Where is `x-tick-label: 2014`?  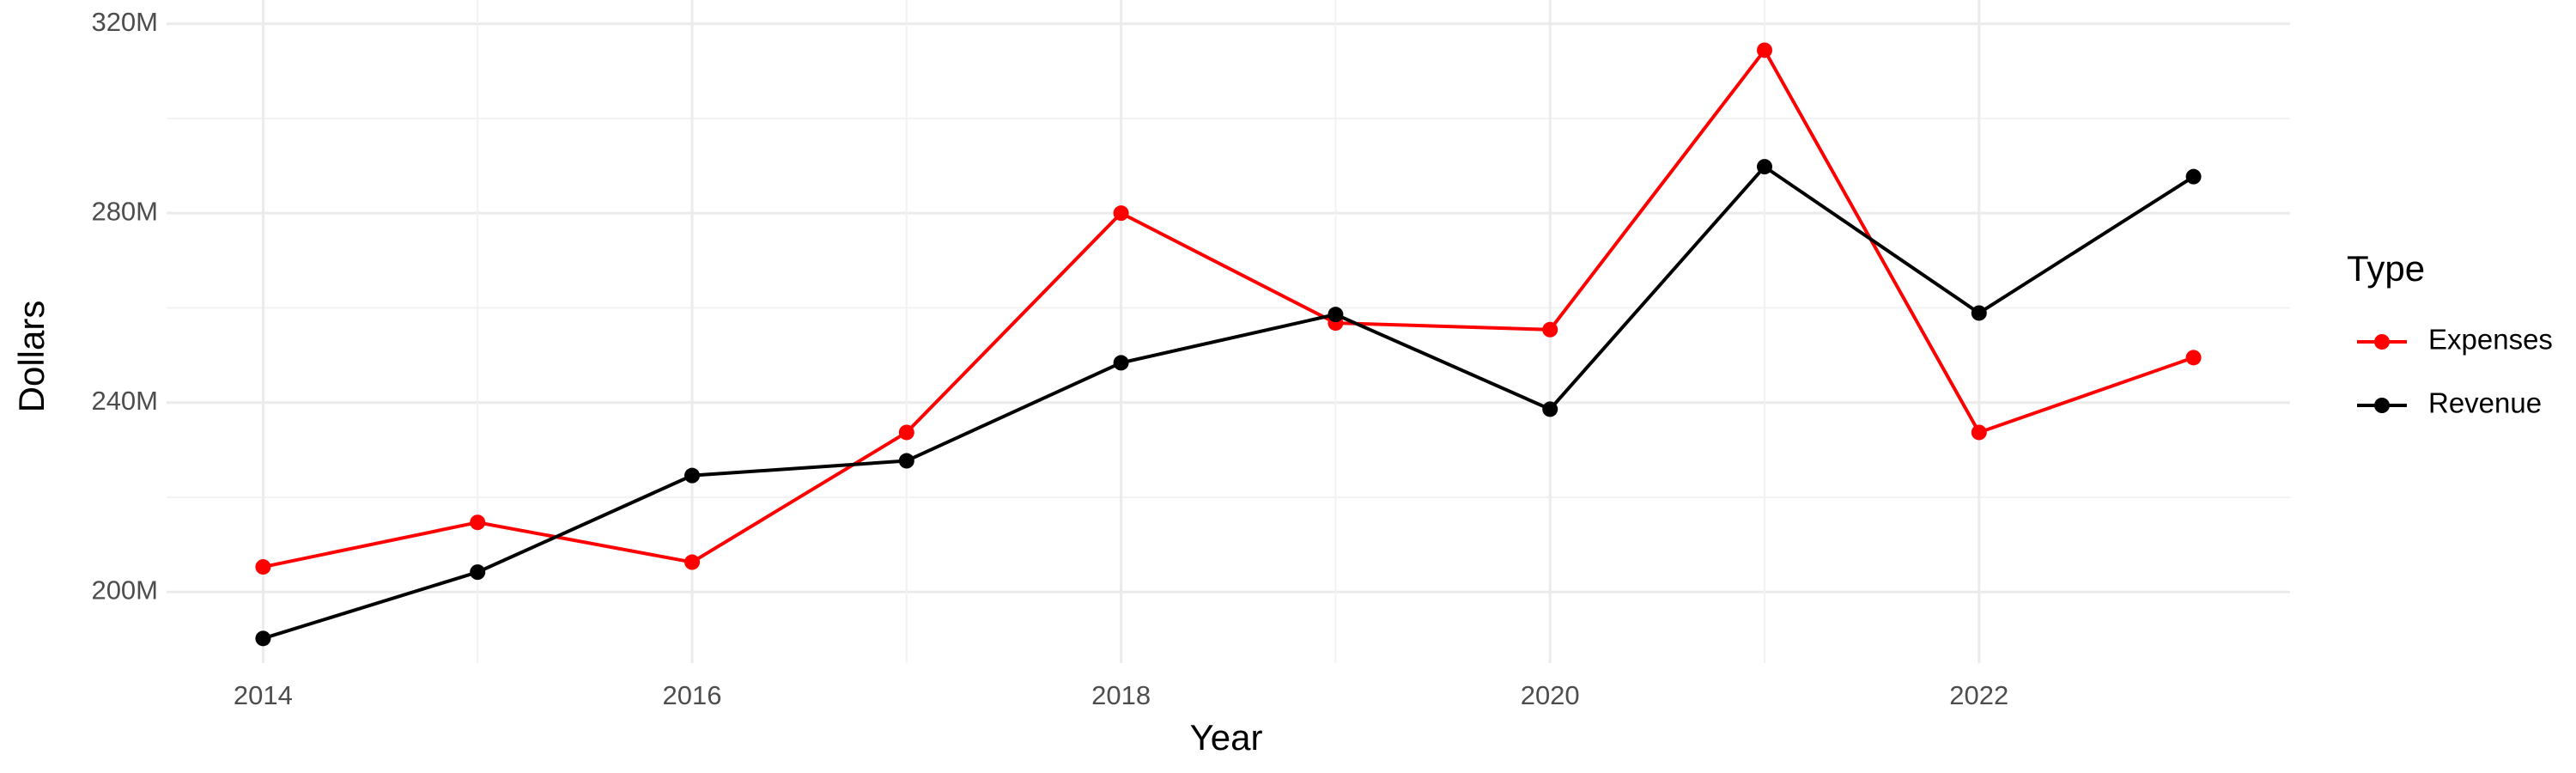
x-tick-label: 2014 is located at coordinates (263, 695).